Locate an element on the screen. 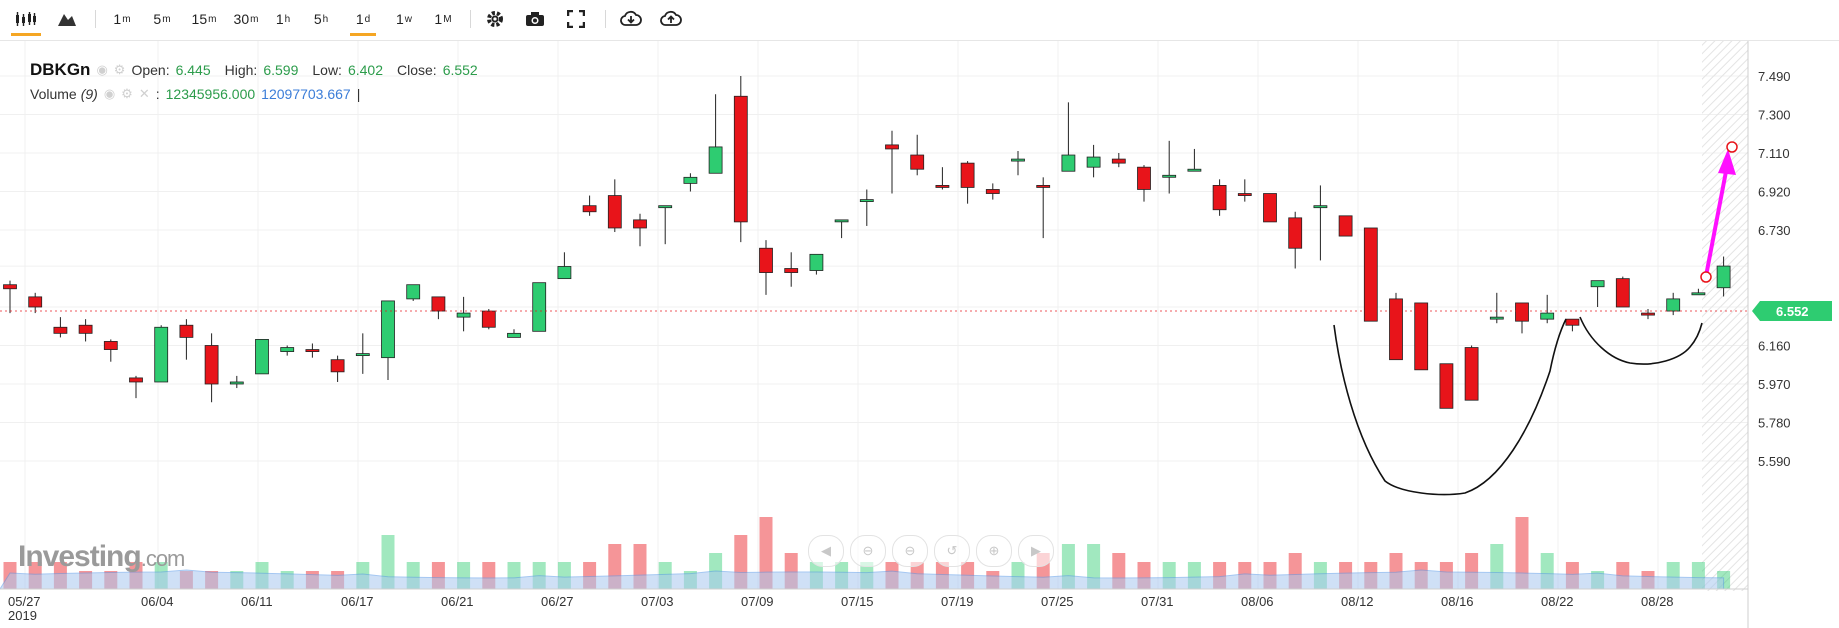 Image resolution: width=1839 pixels, height=628 pixels. candles-icon is located at coordinates (26, 20).